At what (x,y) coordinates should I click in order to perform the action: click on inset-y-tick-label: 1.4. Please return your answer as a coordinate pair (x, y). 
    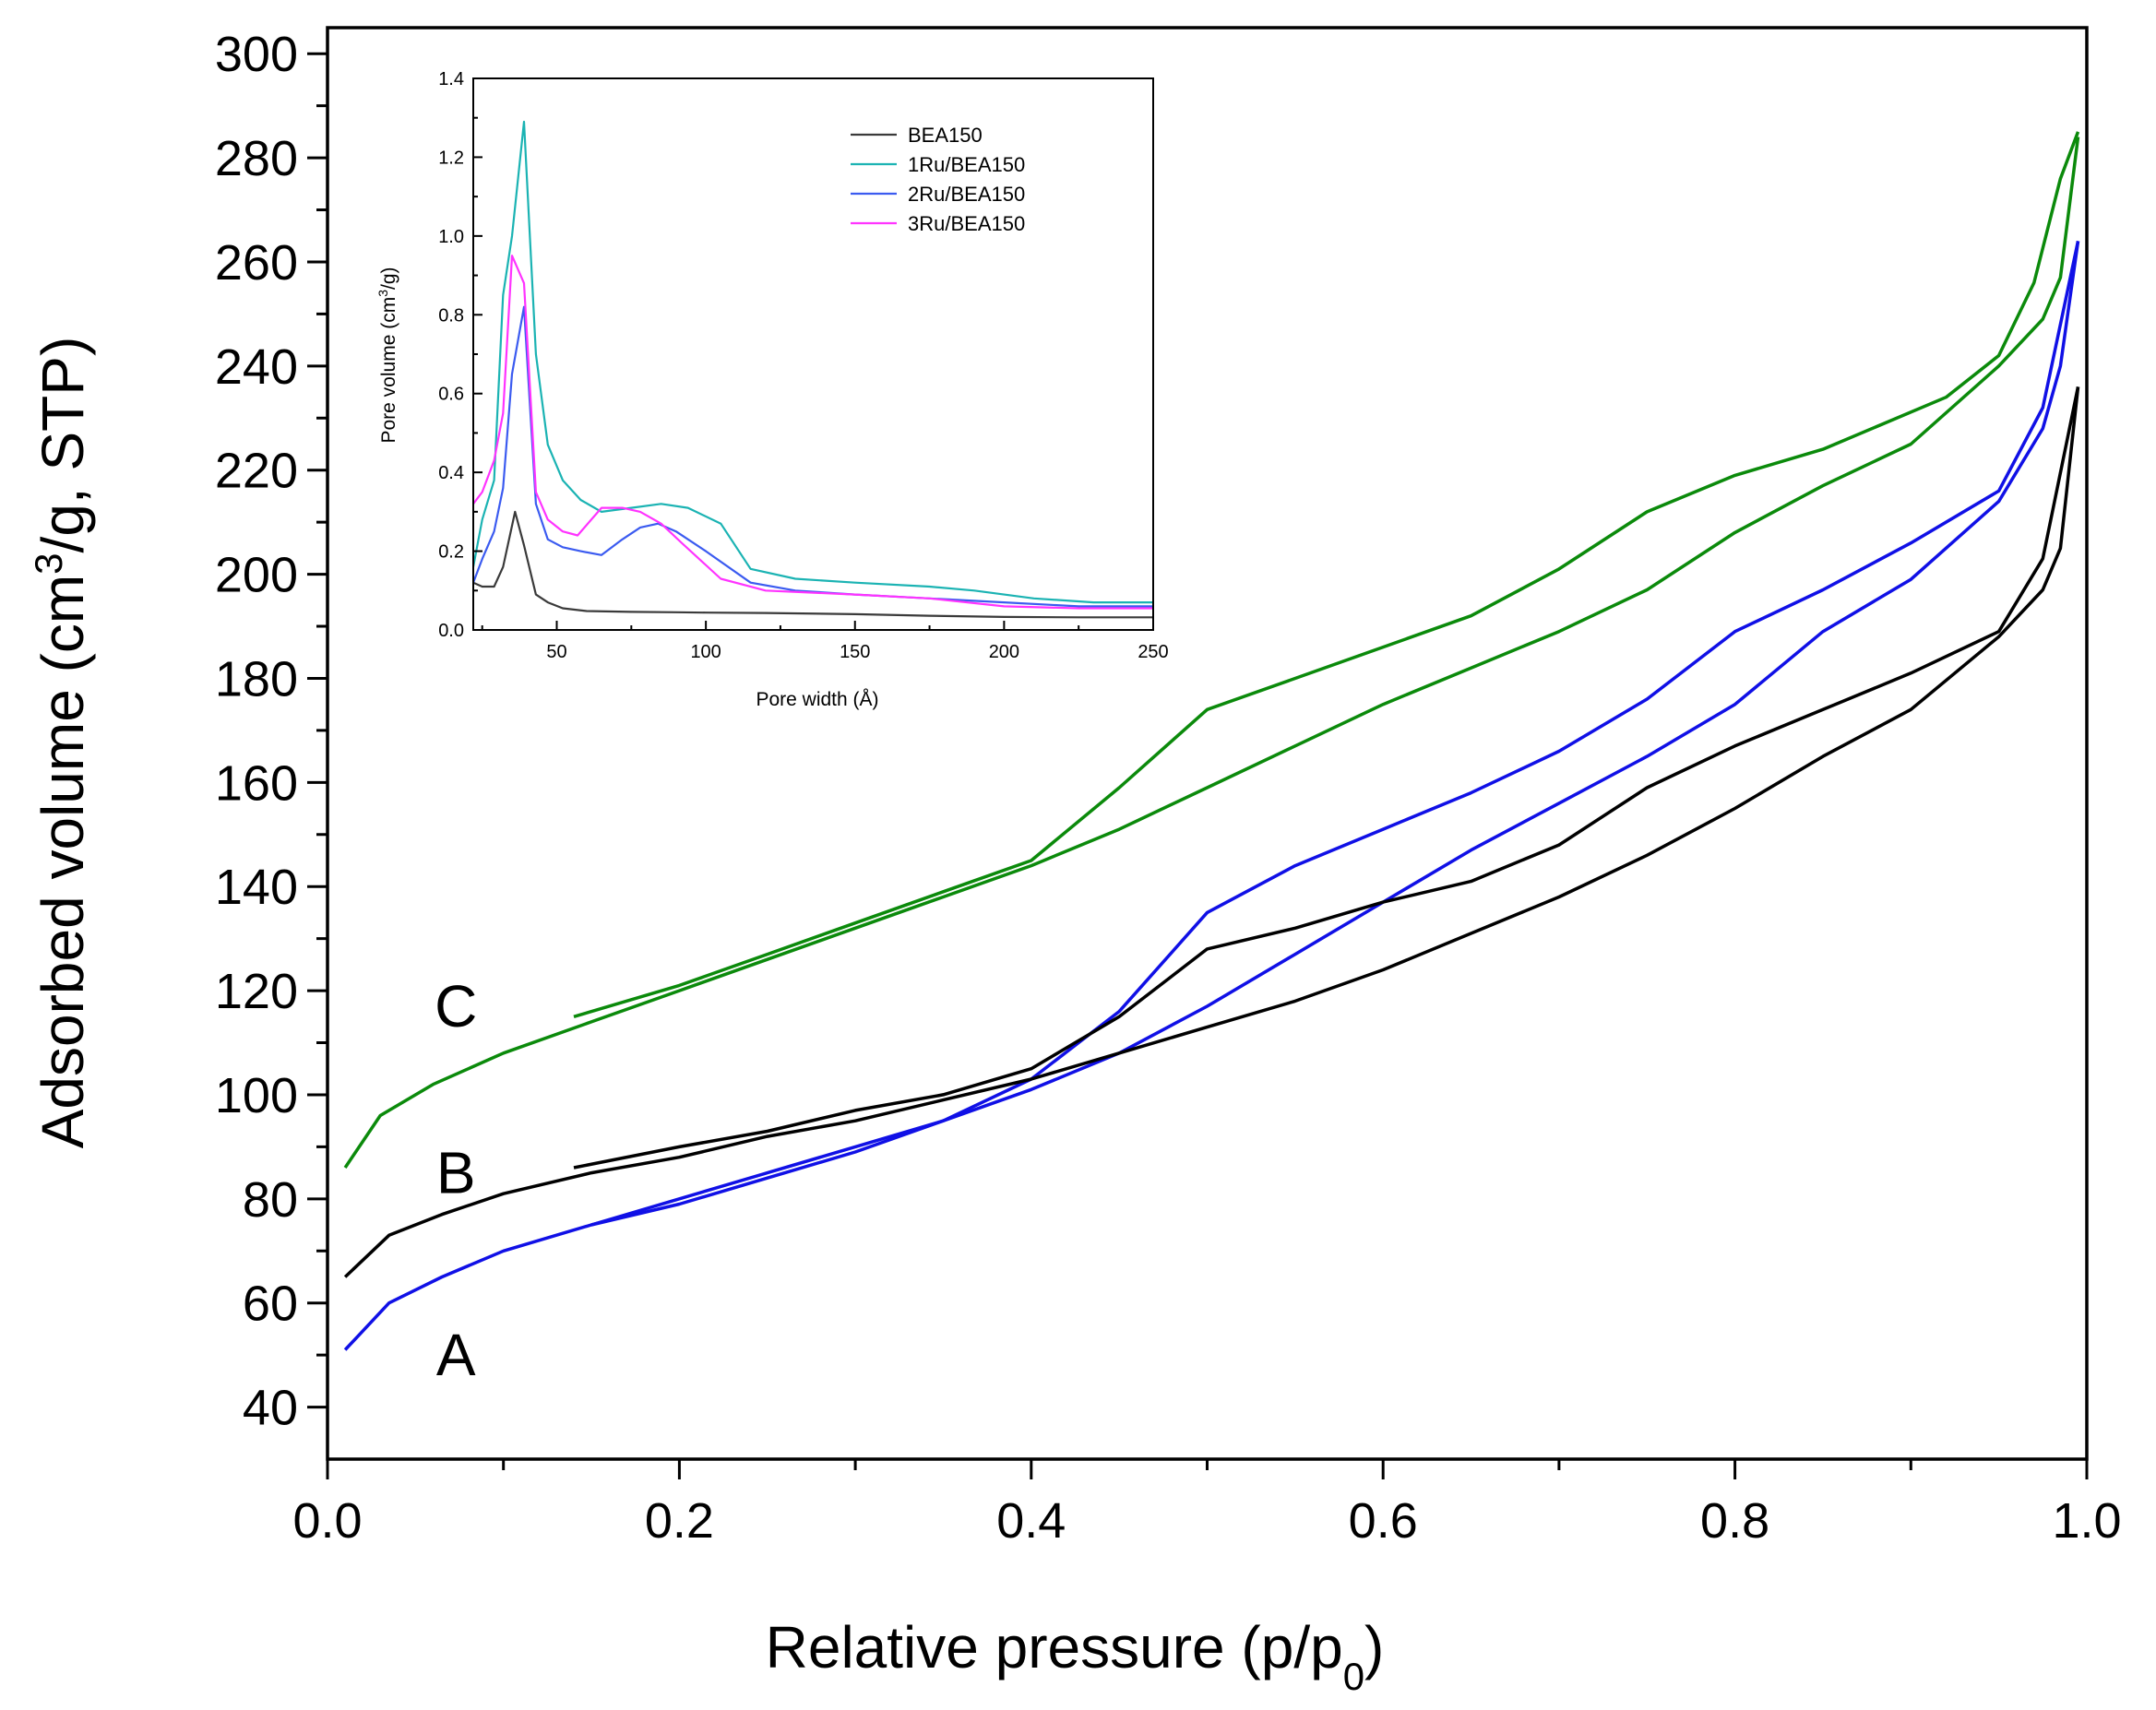
    Looking at the image, I should click on (451, 79).